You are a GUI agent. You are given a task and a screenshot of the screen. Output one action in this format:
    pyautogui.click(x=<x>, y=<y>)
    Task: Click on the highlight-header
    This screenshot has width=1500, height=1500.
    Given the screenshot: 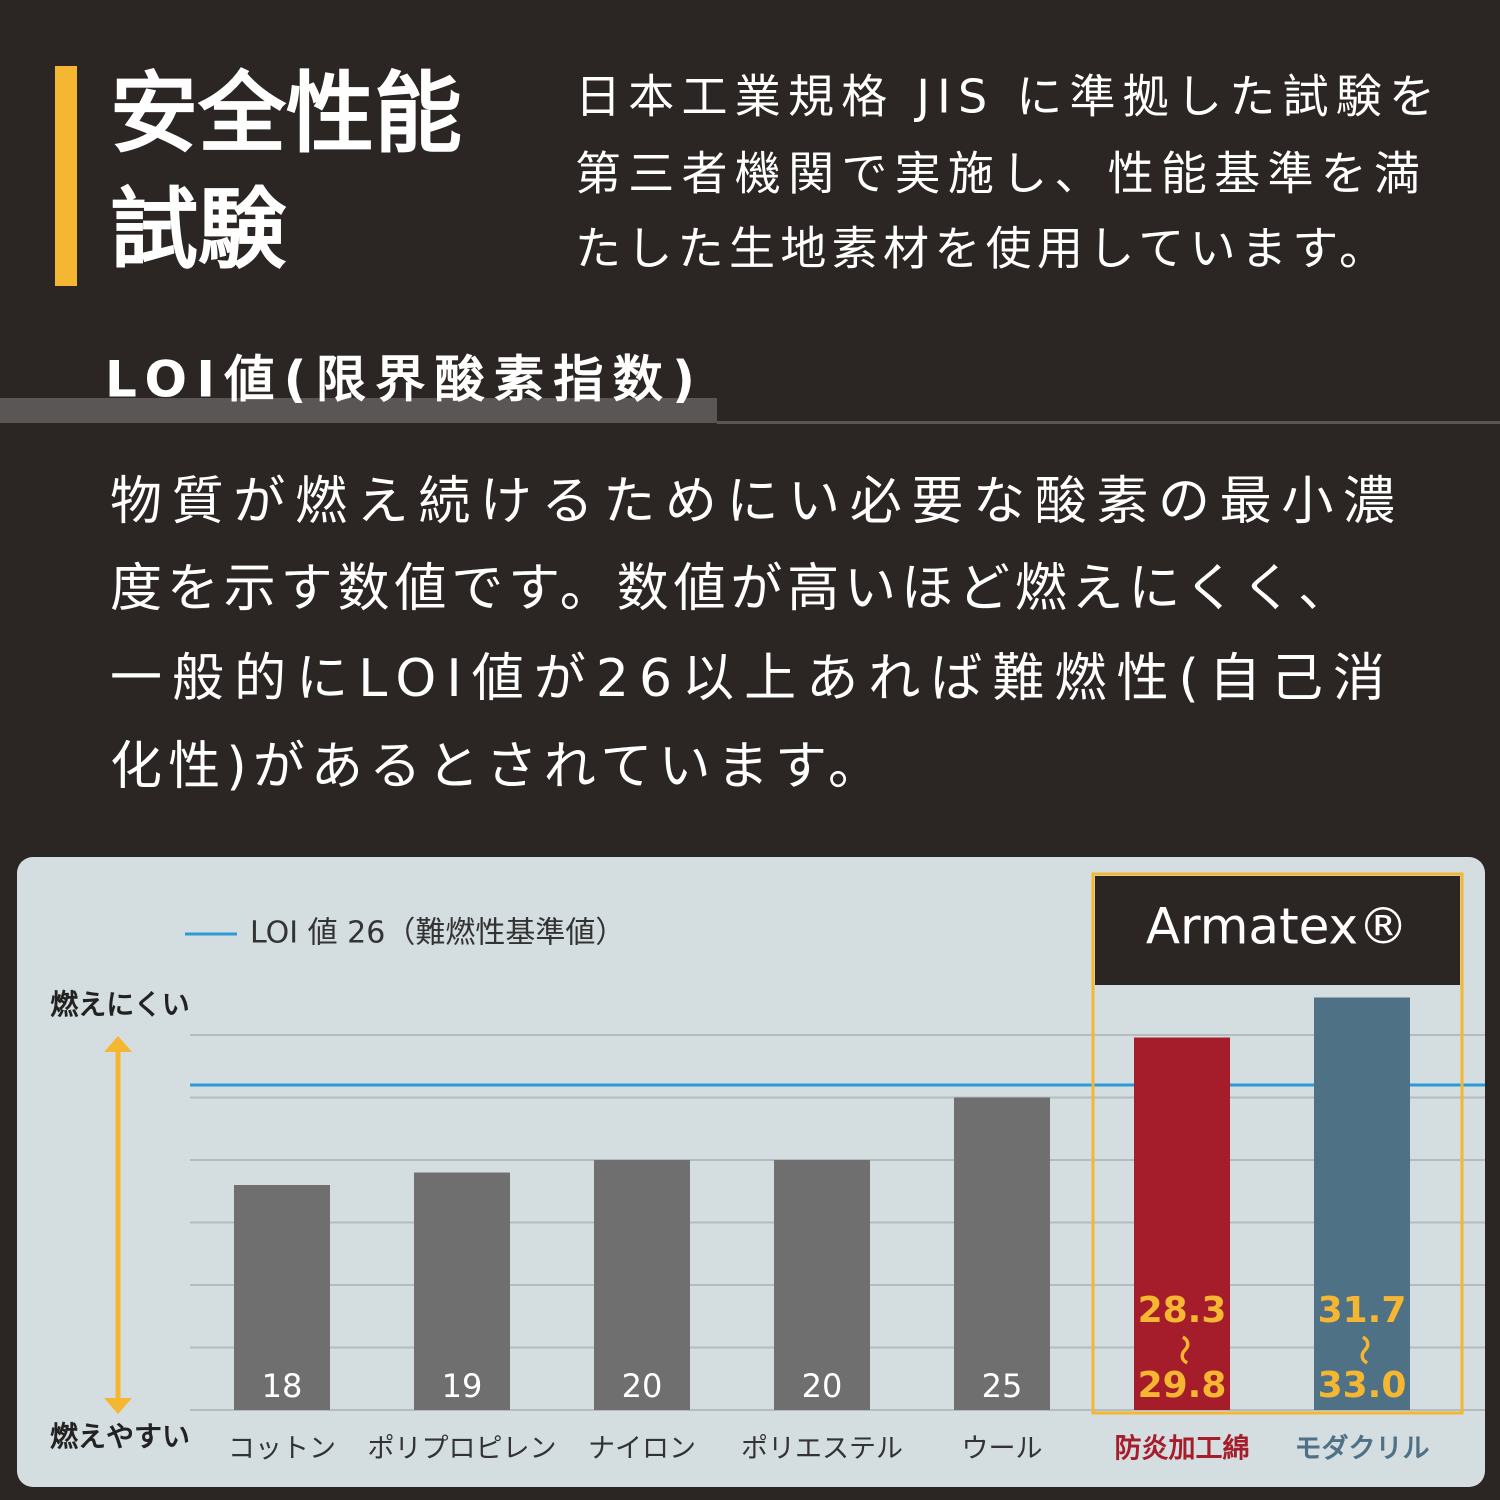 What is the action you would take?
    pyautogui.click(x=1277, y=930)
    